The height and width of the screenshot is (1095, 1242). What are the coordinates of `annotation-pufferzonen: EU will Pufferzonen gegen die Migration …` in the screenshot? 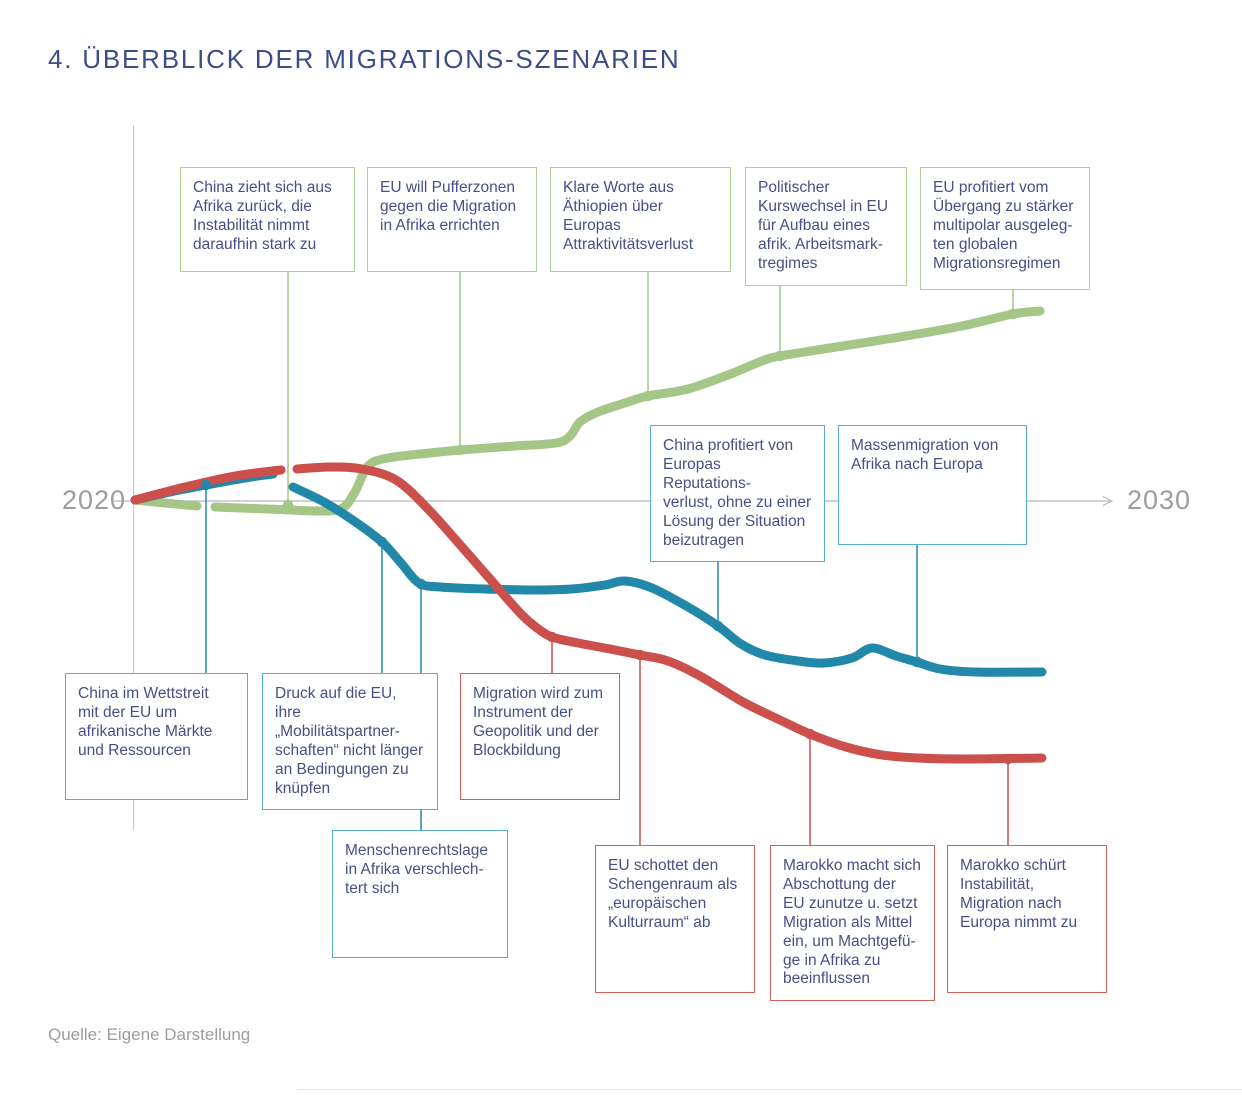 It's located at (452, 219).